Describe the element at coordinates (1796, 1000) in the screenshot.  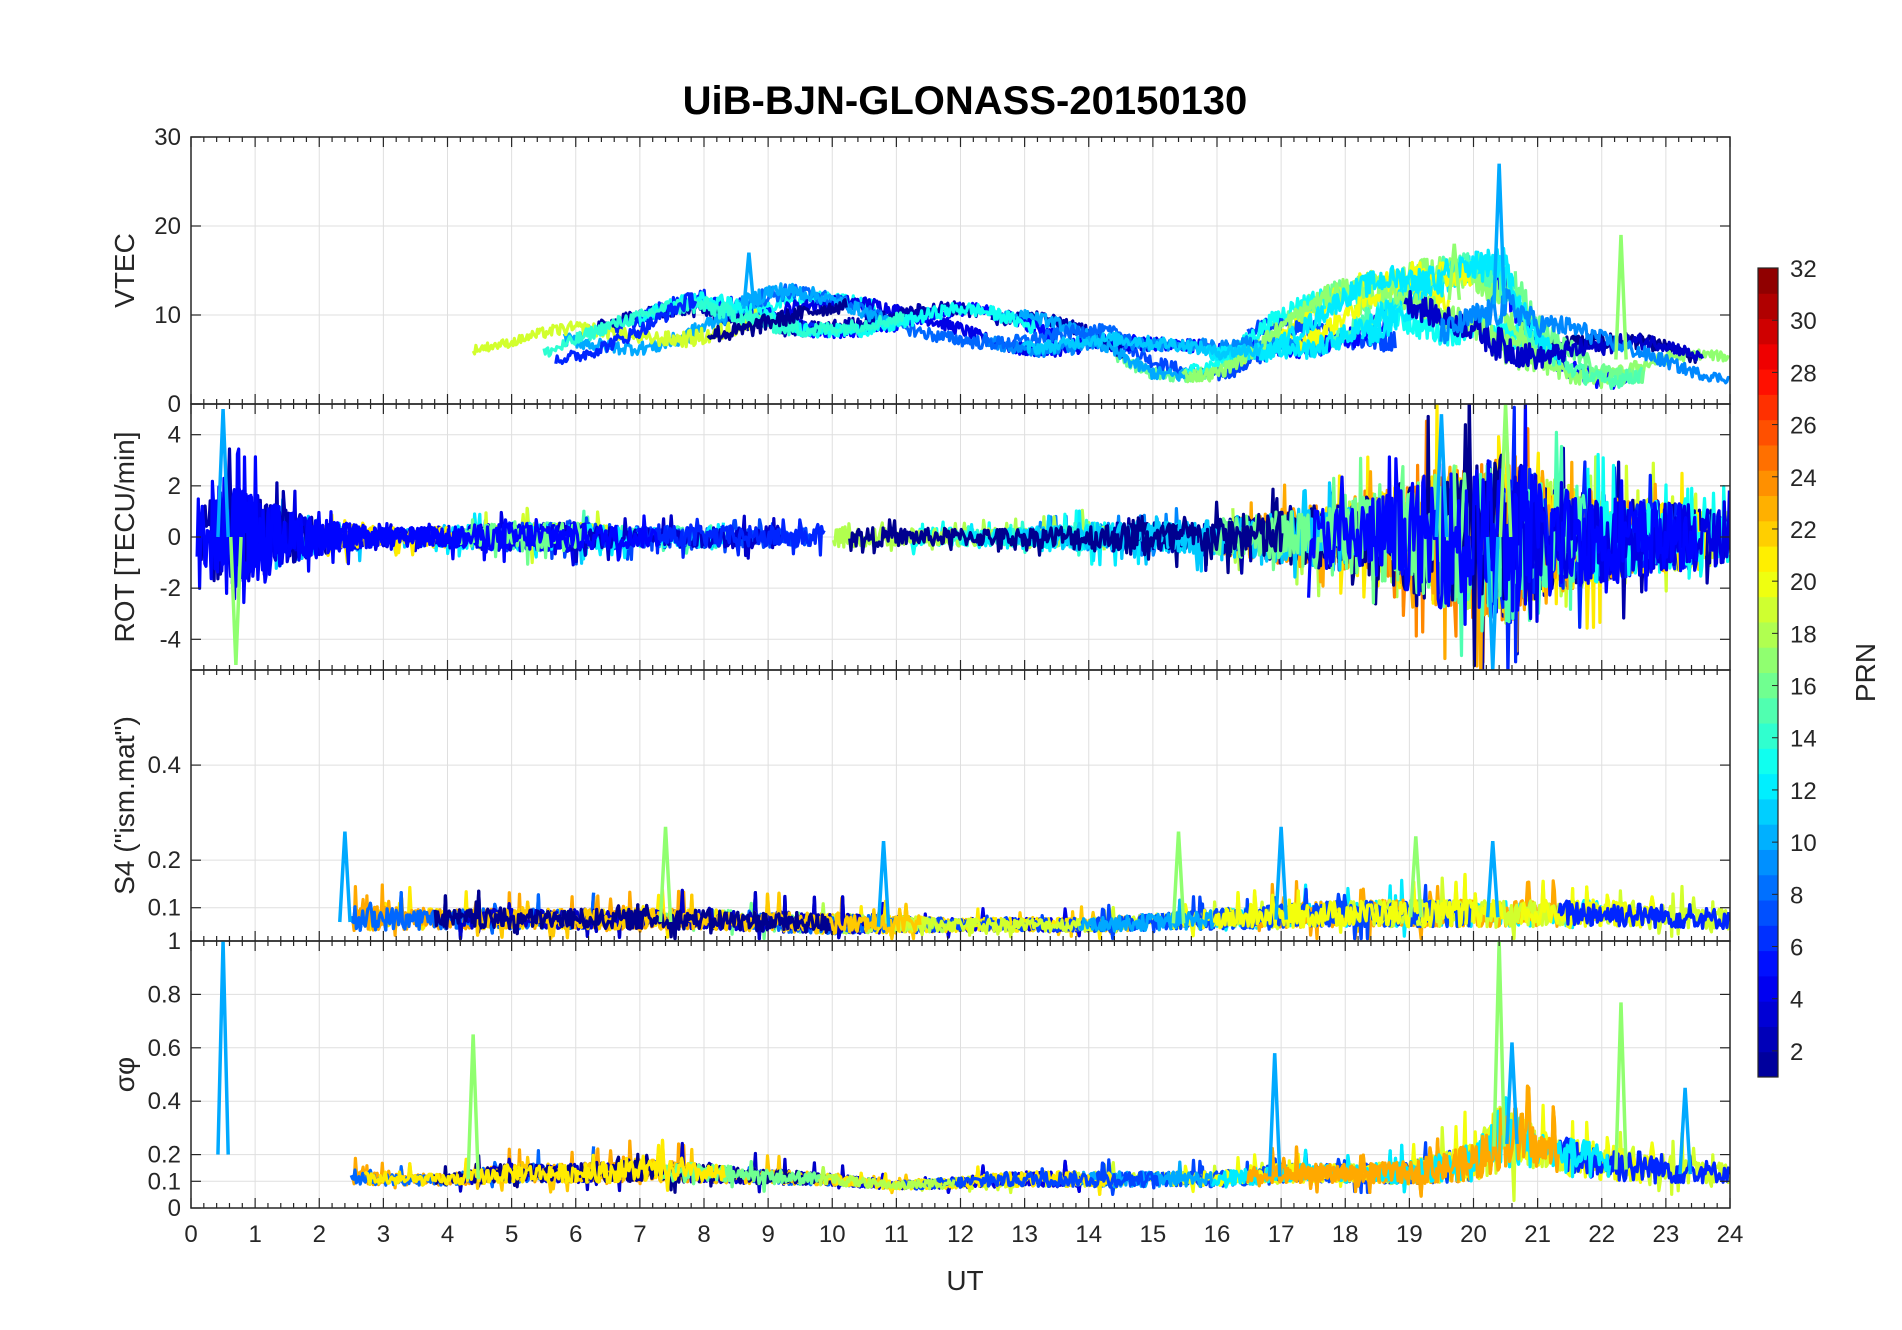
I see `colorbar-tick-label: 4` at that location.